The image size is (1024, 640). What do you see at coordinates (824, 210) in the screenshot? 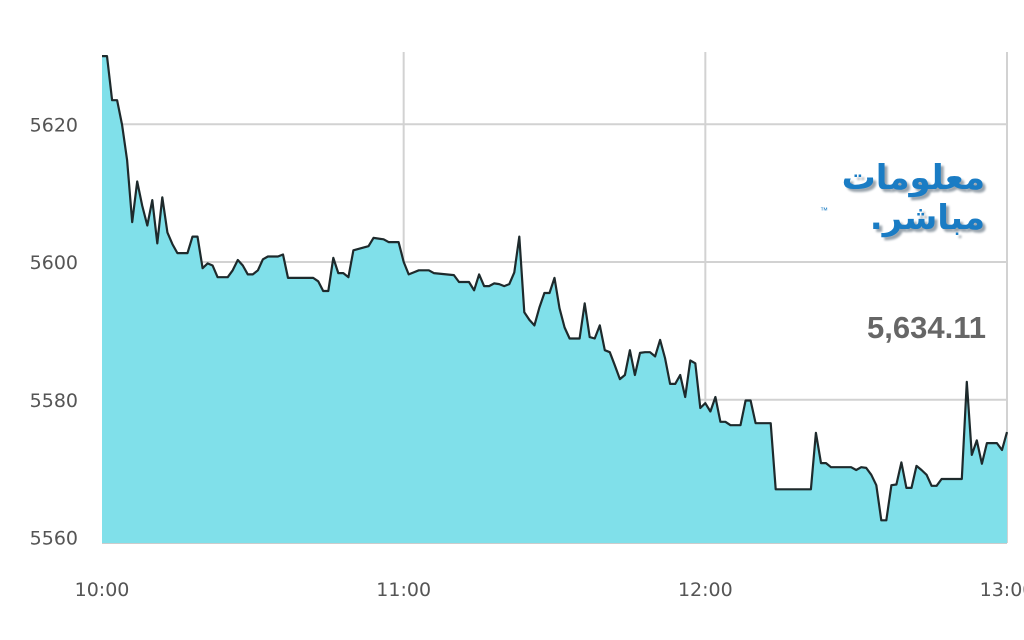
I see `trademark-symbol: ™` at bounding box center [824, 210].